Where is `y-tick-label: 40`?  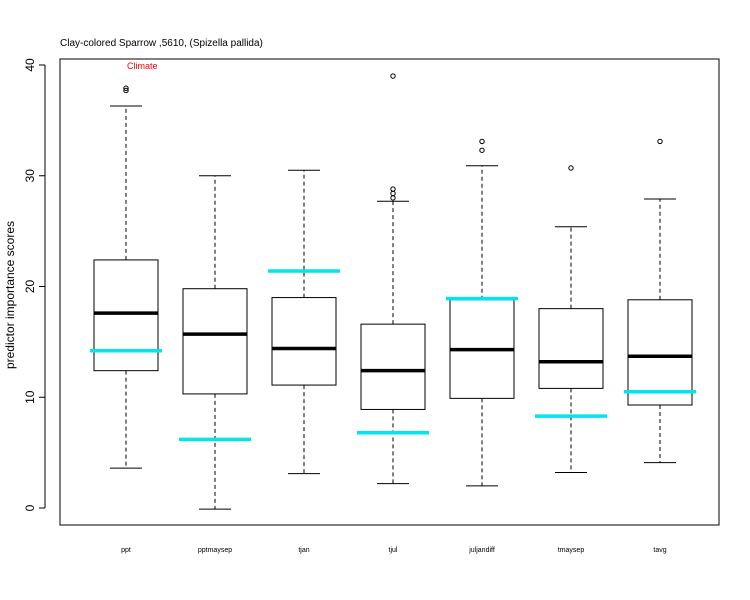
y-tick-label: 40 is located at coordinates (30, 65).